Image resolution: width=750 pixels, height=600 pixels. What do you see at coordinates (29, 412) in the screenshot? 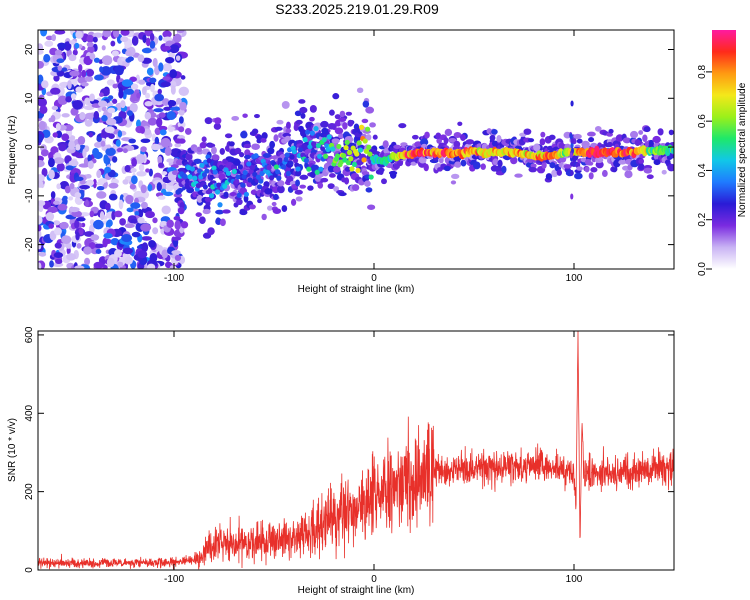
I see `snr-y-tick-label: 400` at bounding box center [29, 412].